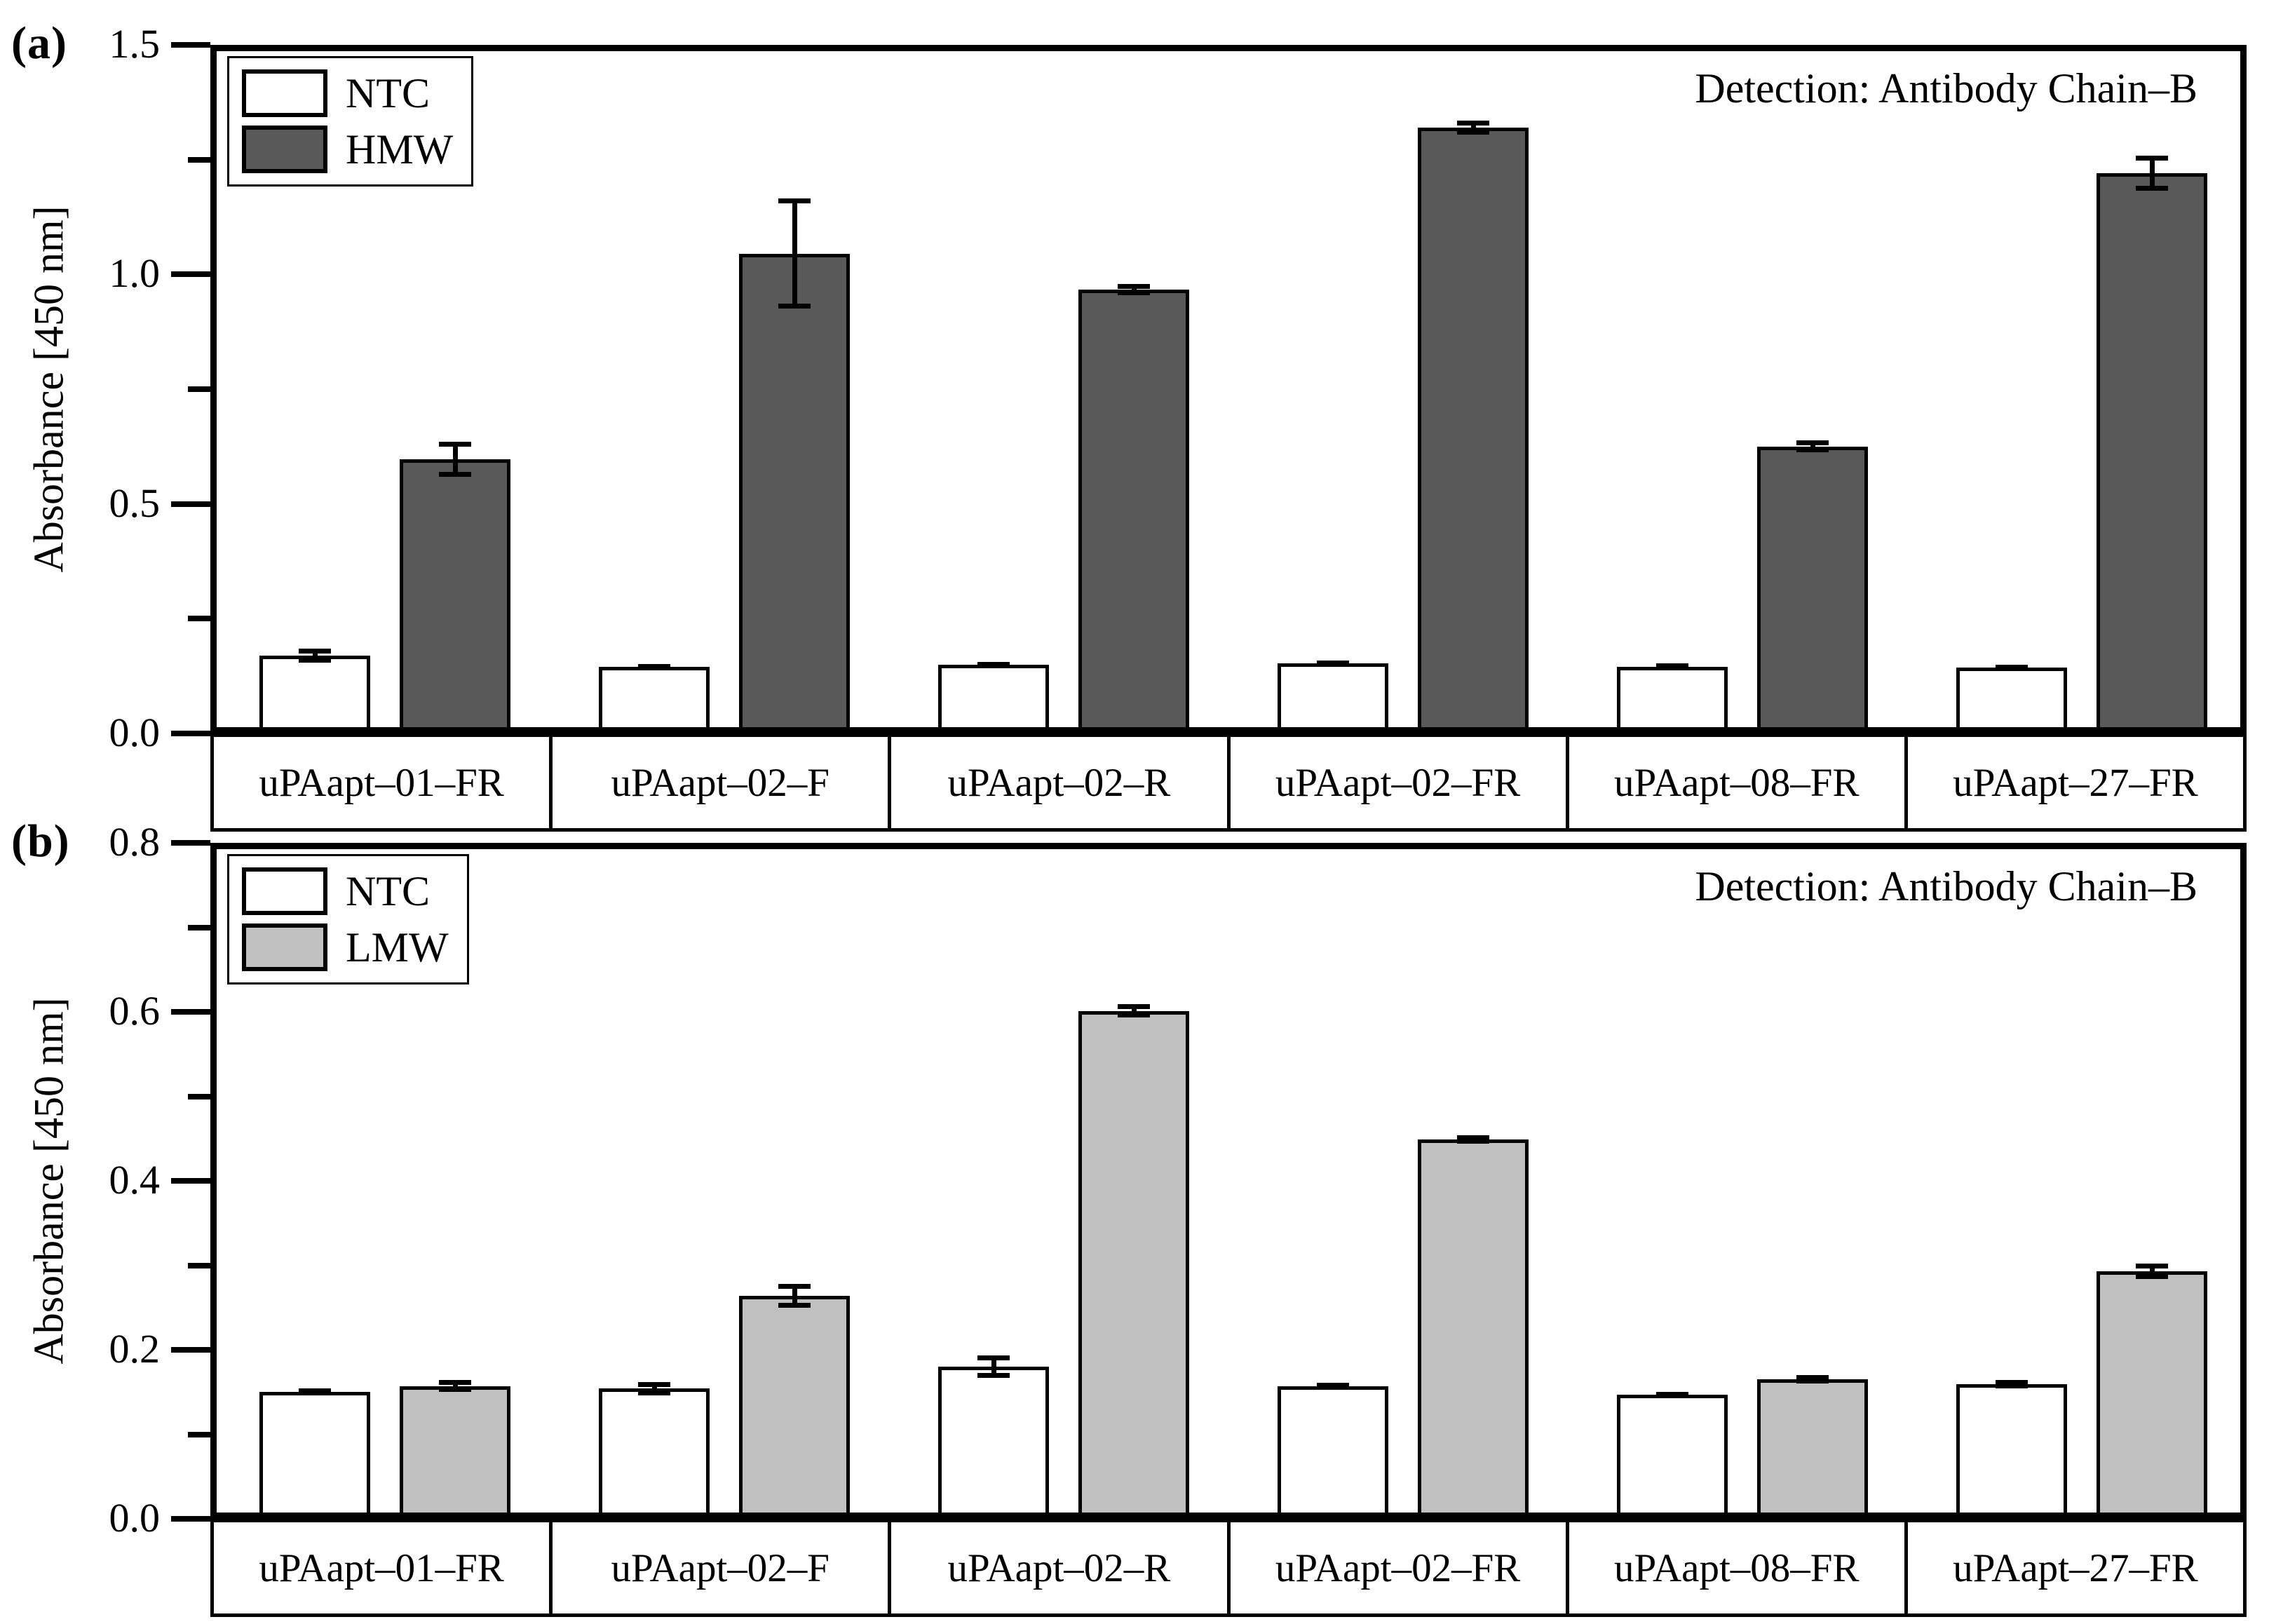 This screenshot has width=2269, height=1624. What do you see at coordinates (383, 782) in the screenshot?
I see `category-cell: uPAapt–01–FR` at bounding box center [383, 782].